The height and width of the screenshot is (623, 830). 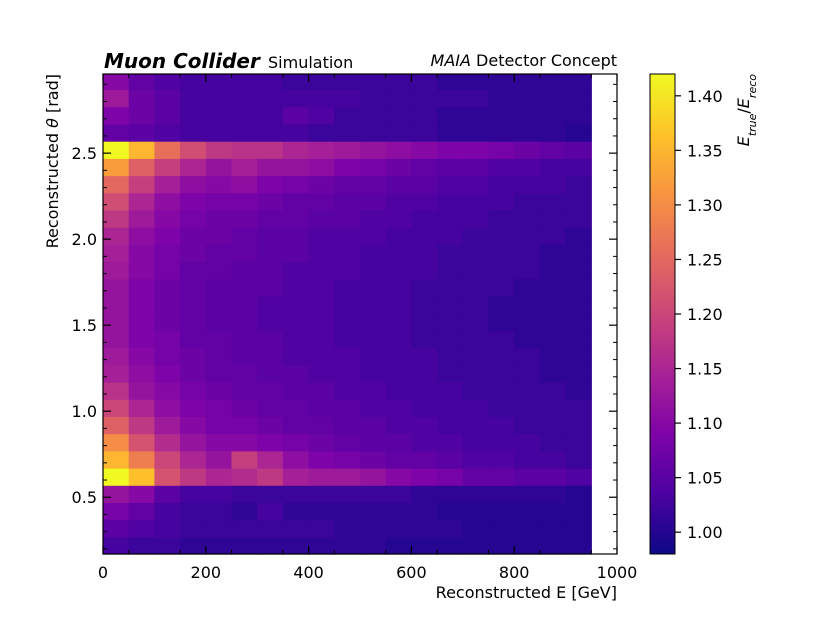 I want to click on colorbar-tick-label: 1.05, so click(x=705, y=478).